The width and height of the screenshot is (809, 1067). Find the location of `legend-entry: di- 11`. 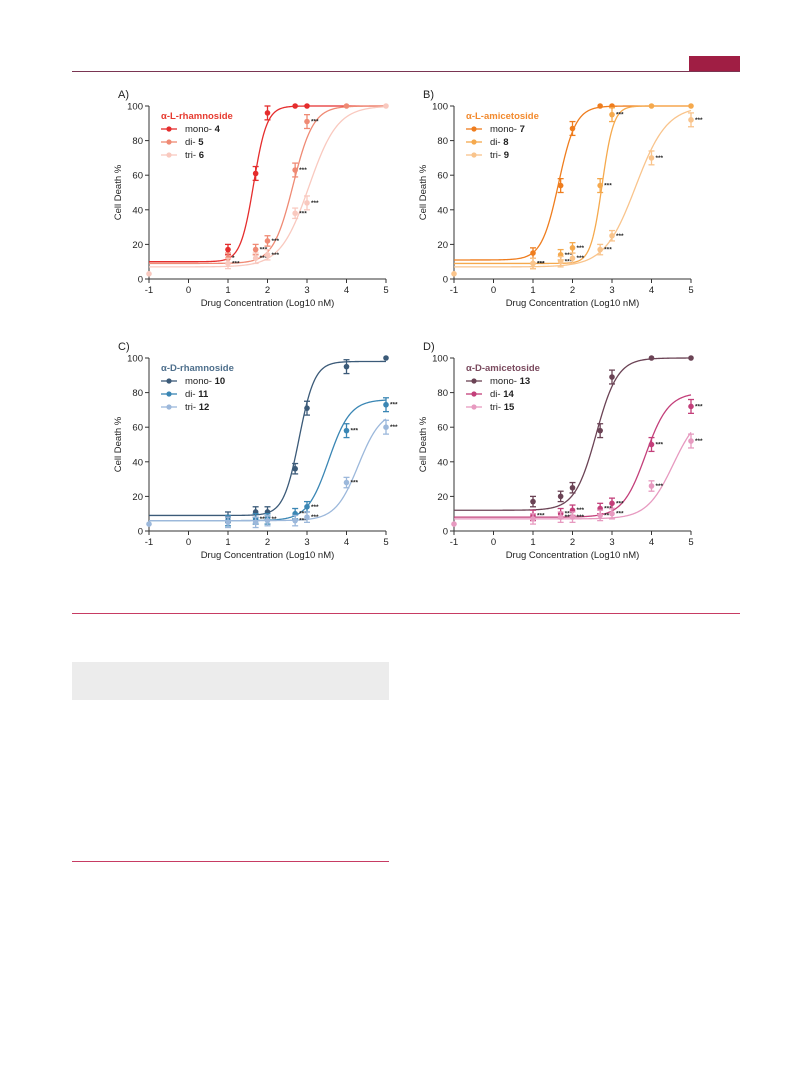

legend-entry: di- 11 is located at coordinates (197, 394).